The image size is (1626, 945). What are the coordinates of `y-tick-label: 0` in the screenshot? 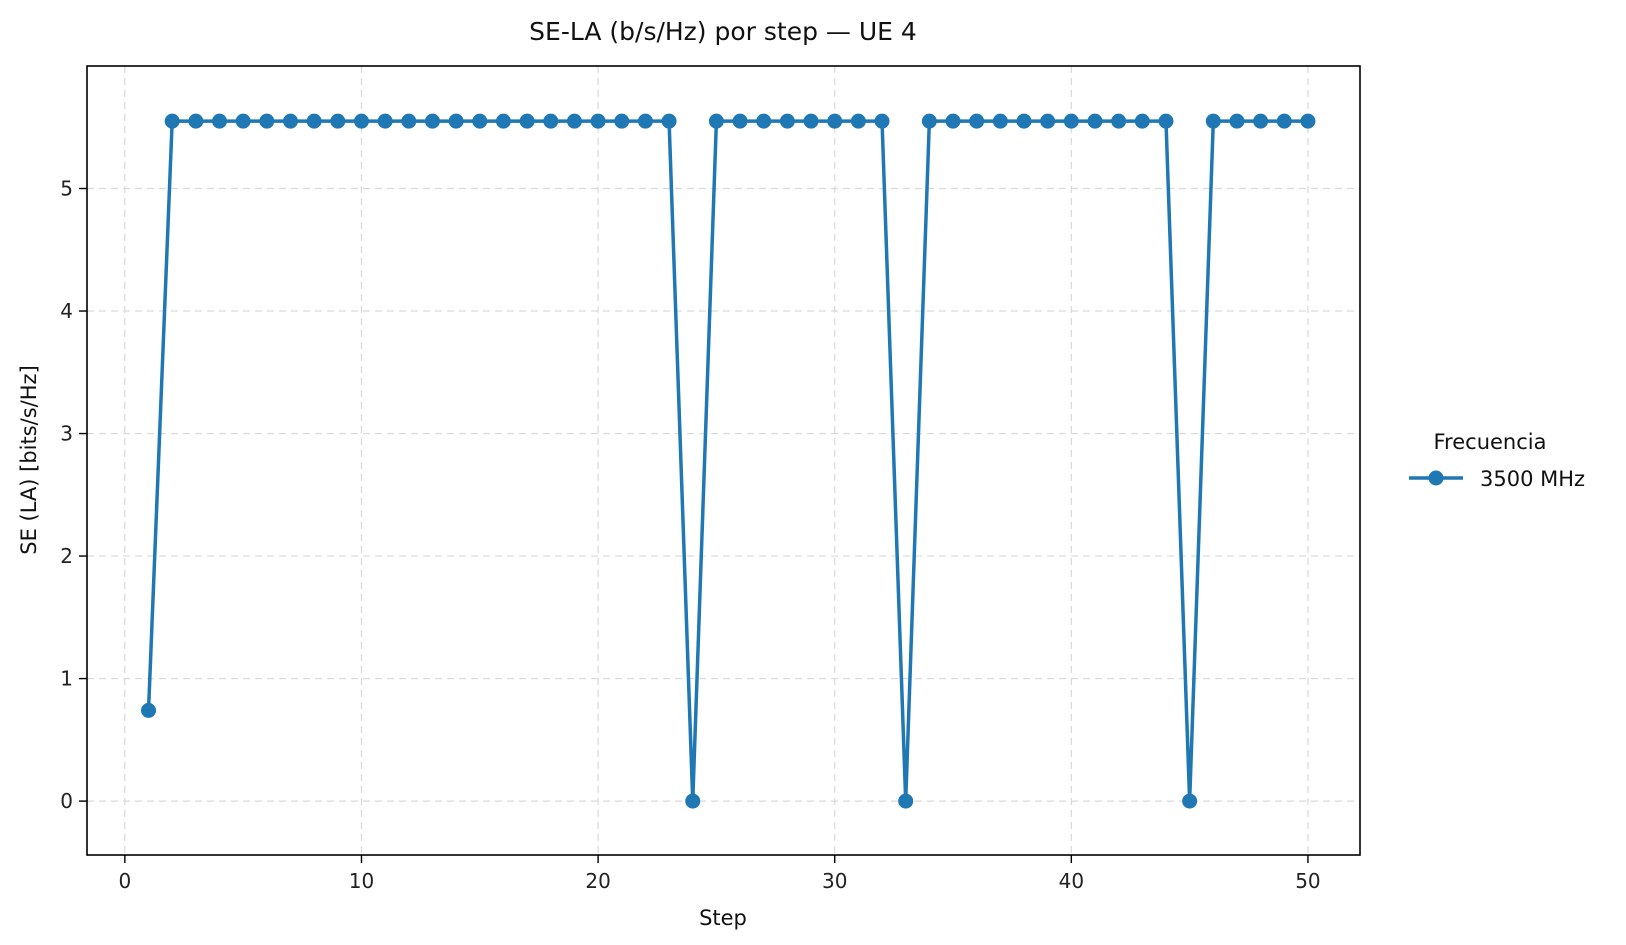 It's located at (66, 801).